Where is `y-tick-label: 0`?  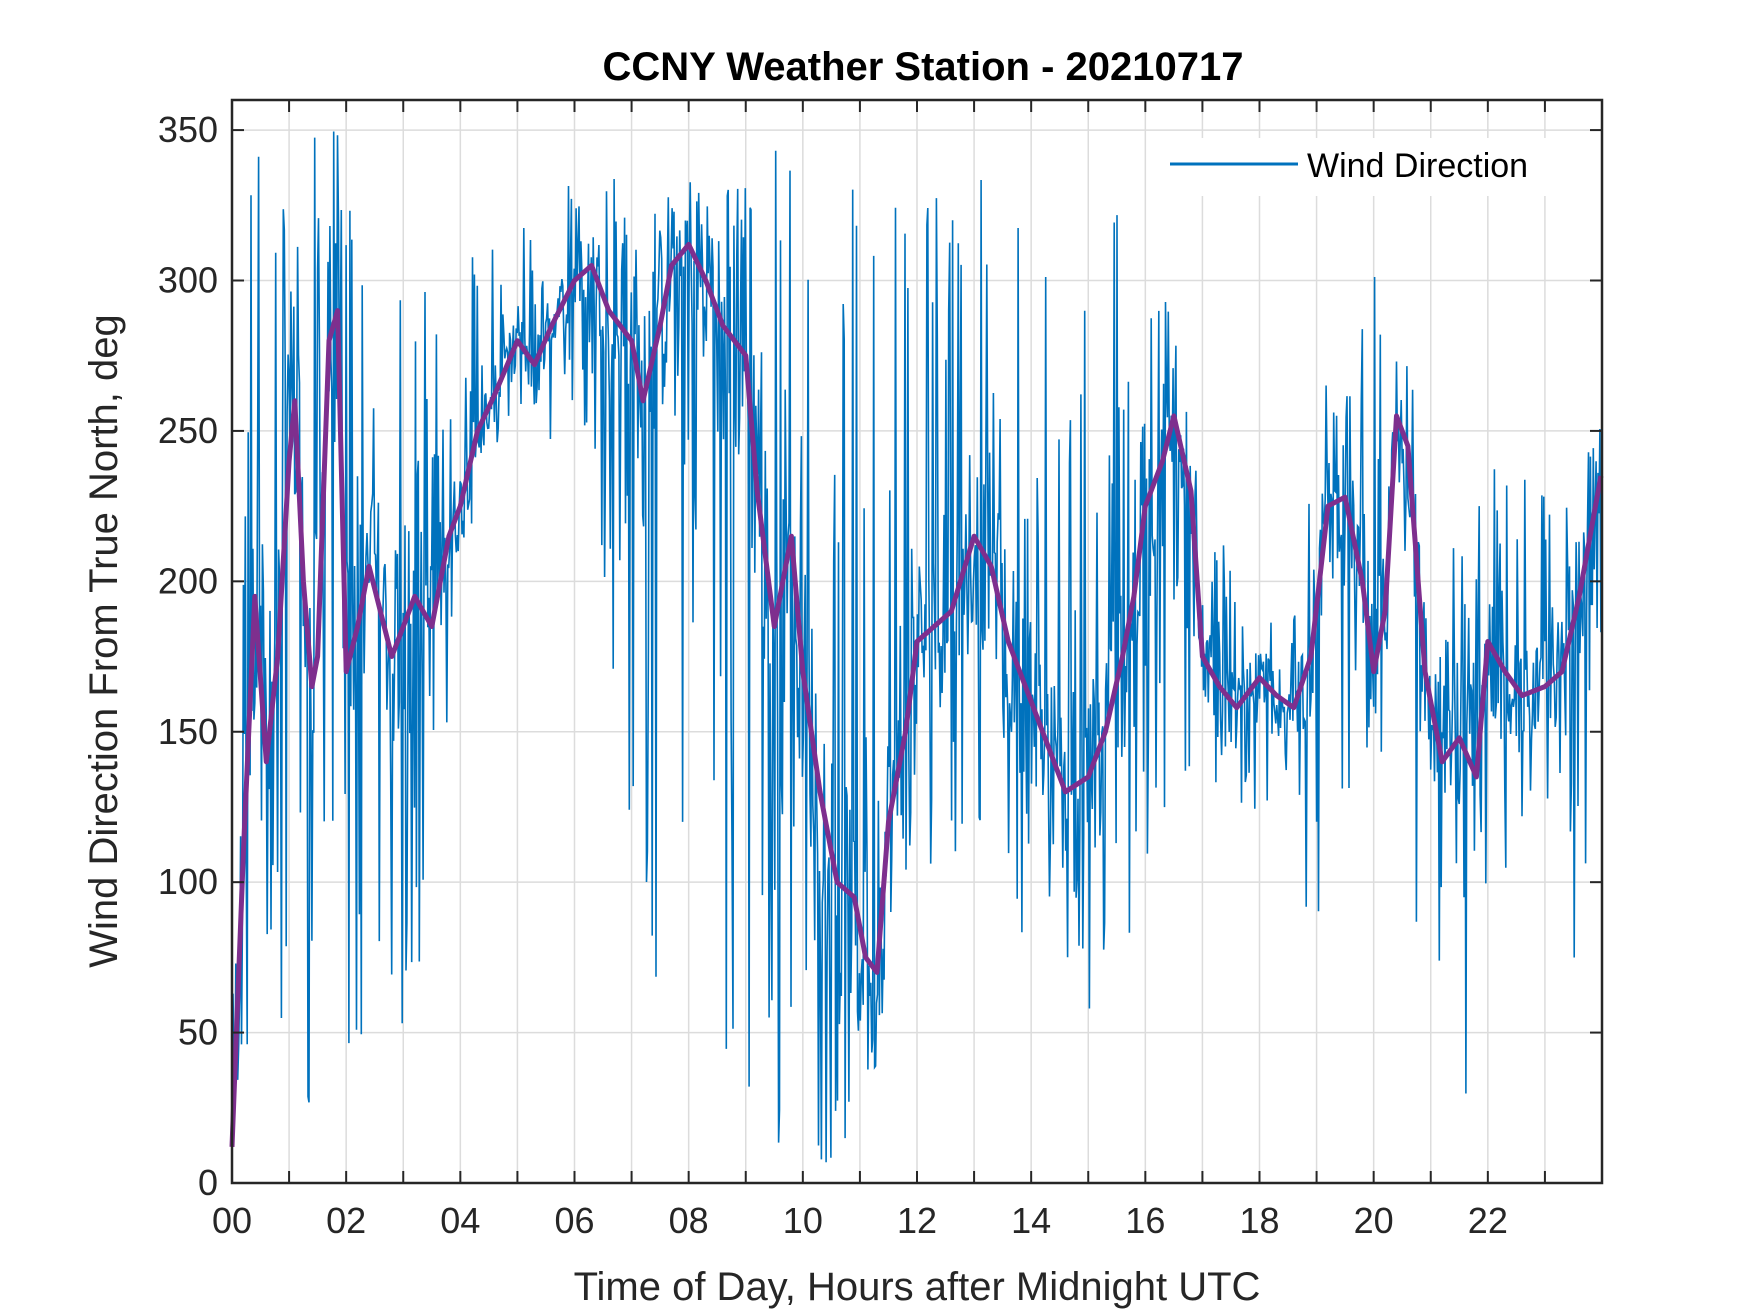 y-tick-label: 0 is located at coordinates (208, 1182).